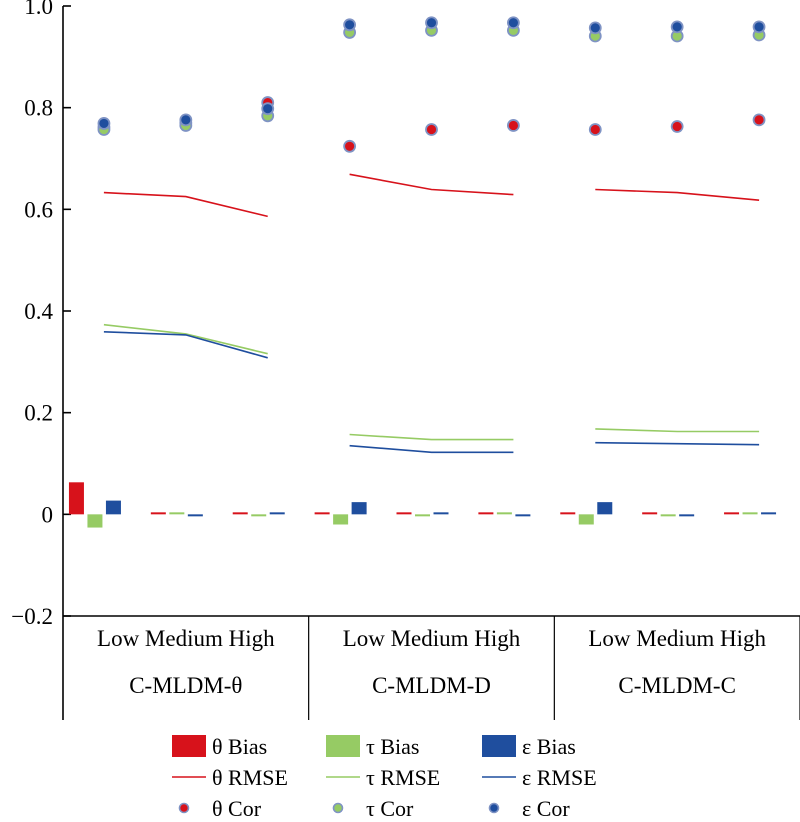 This screenshot has height=822, width=800. I want to click on legend-item: τ Cor, so click(373, 808).